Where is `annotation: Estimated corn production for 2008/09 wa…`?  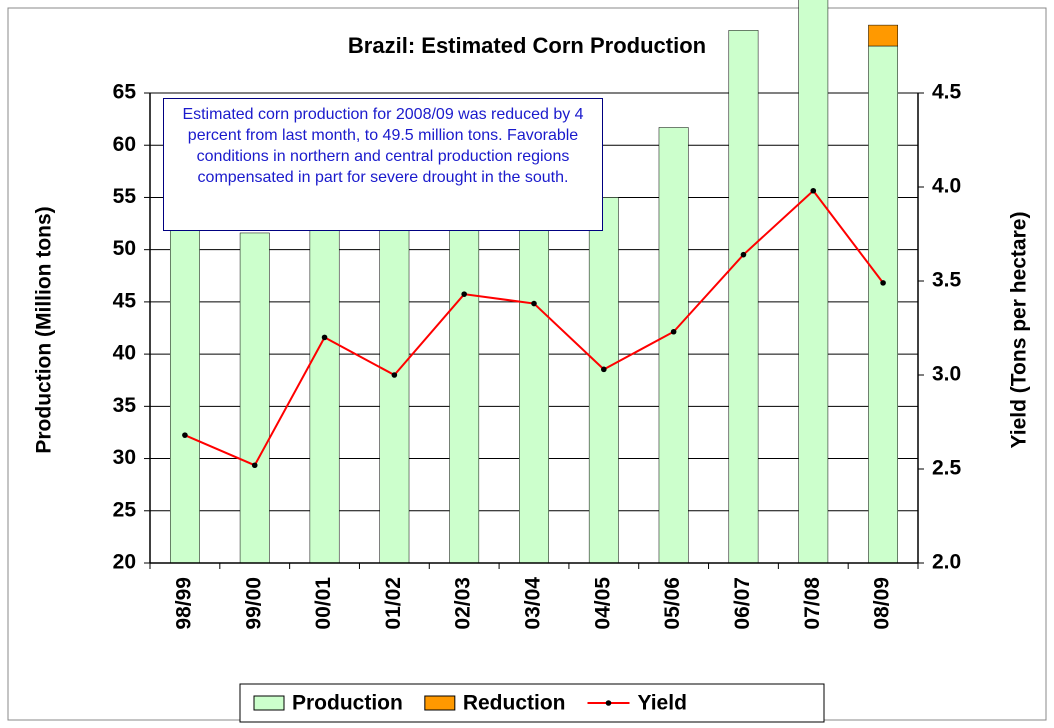
annotation: Estimated corn production for 2008/09 wa… is located at coordinates (383, 164).